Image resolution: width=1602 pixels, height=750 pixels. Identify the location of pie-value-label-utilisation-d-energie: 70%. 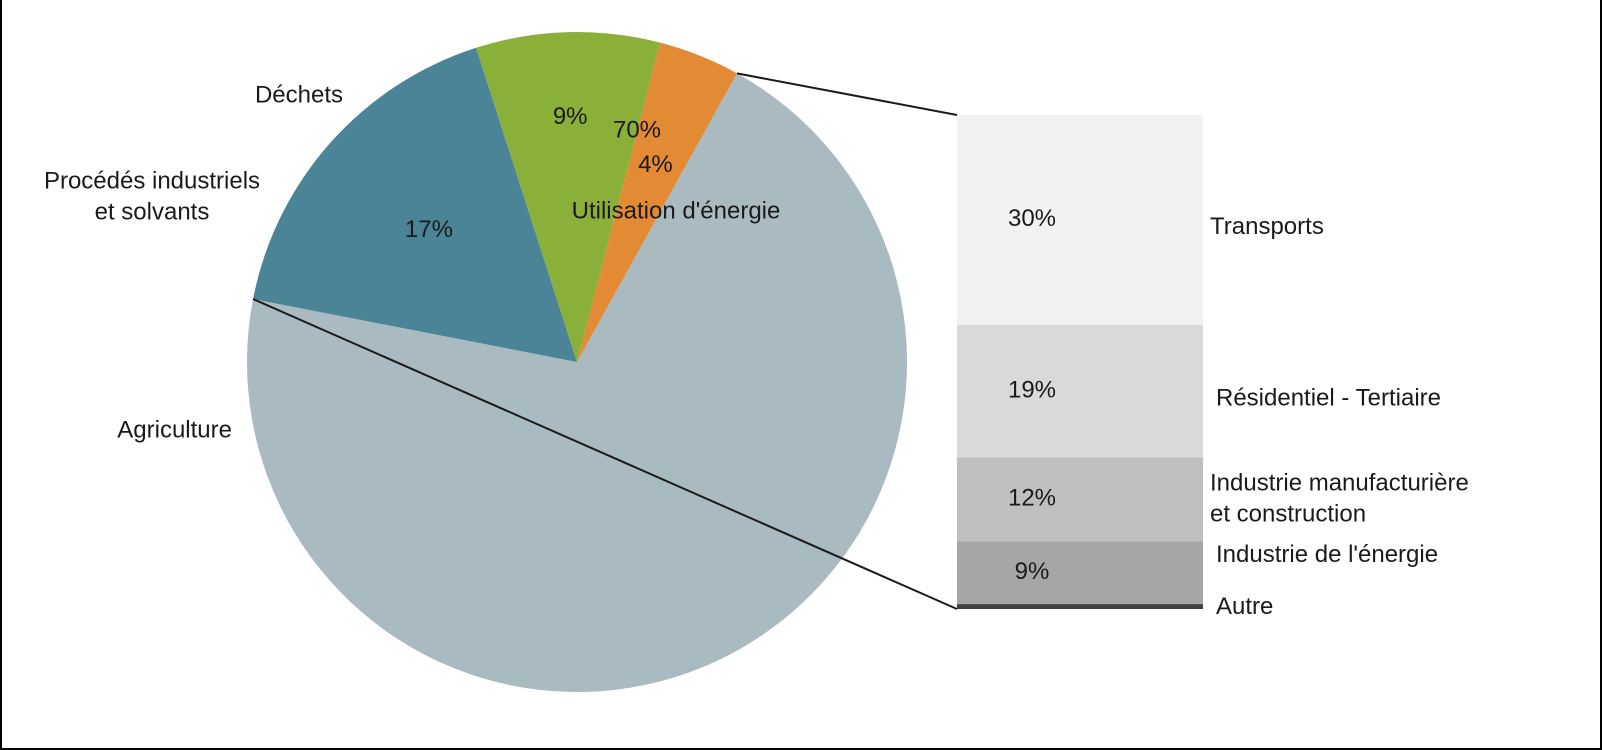
(637, 129).